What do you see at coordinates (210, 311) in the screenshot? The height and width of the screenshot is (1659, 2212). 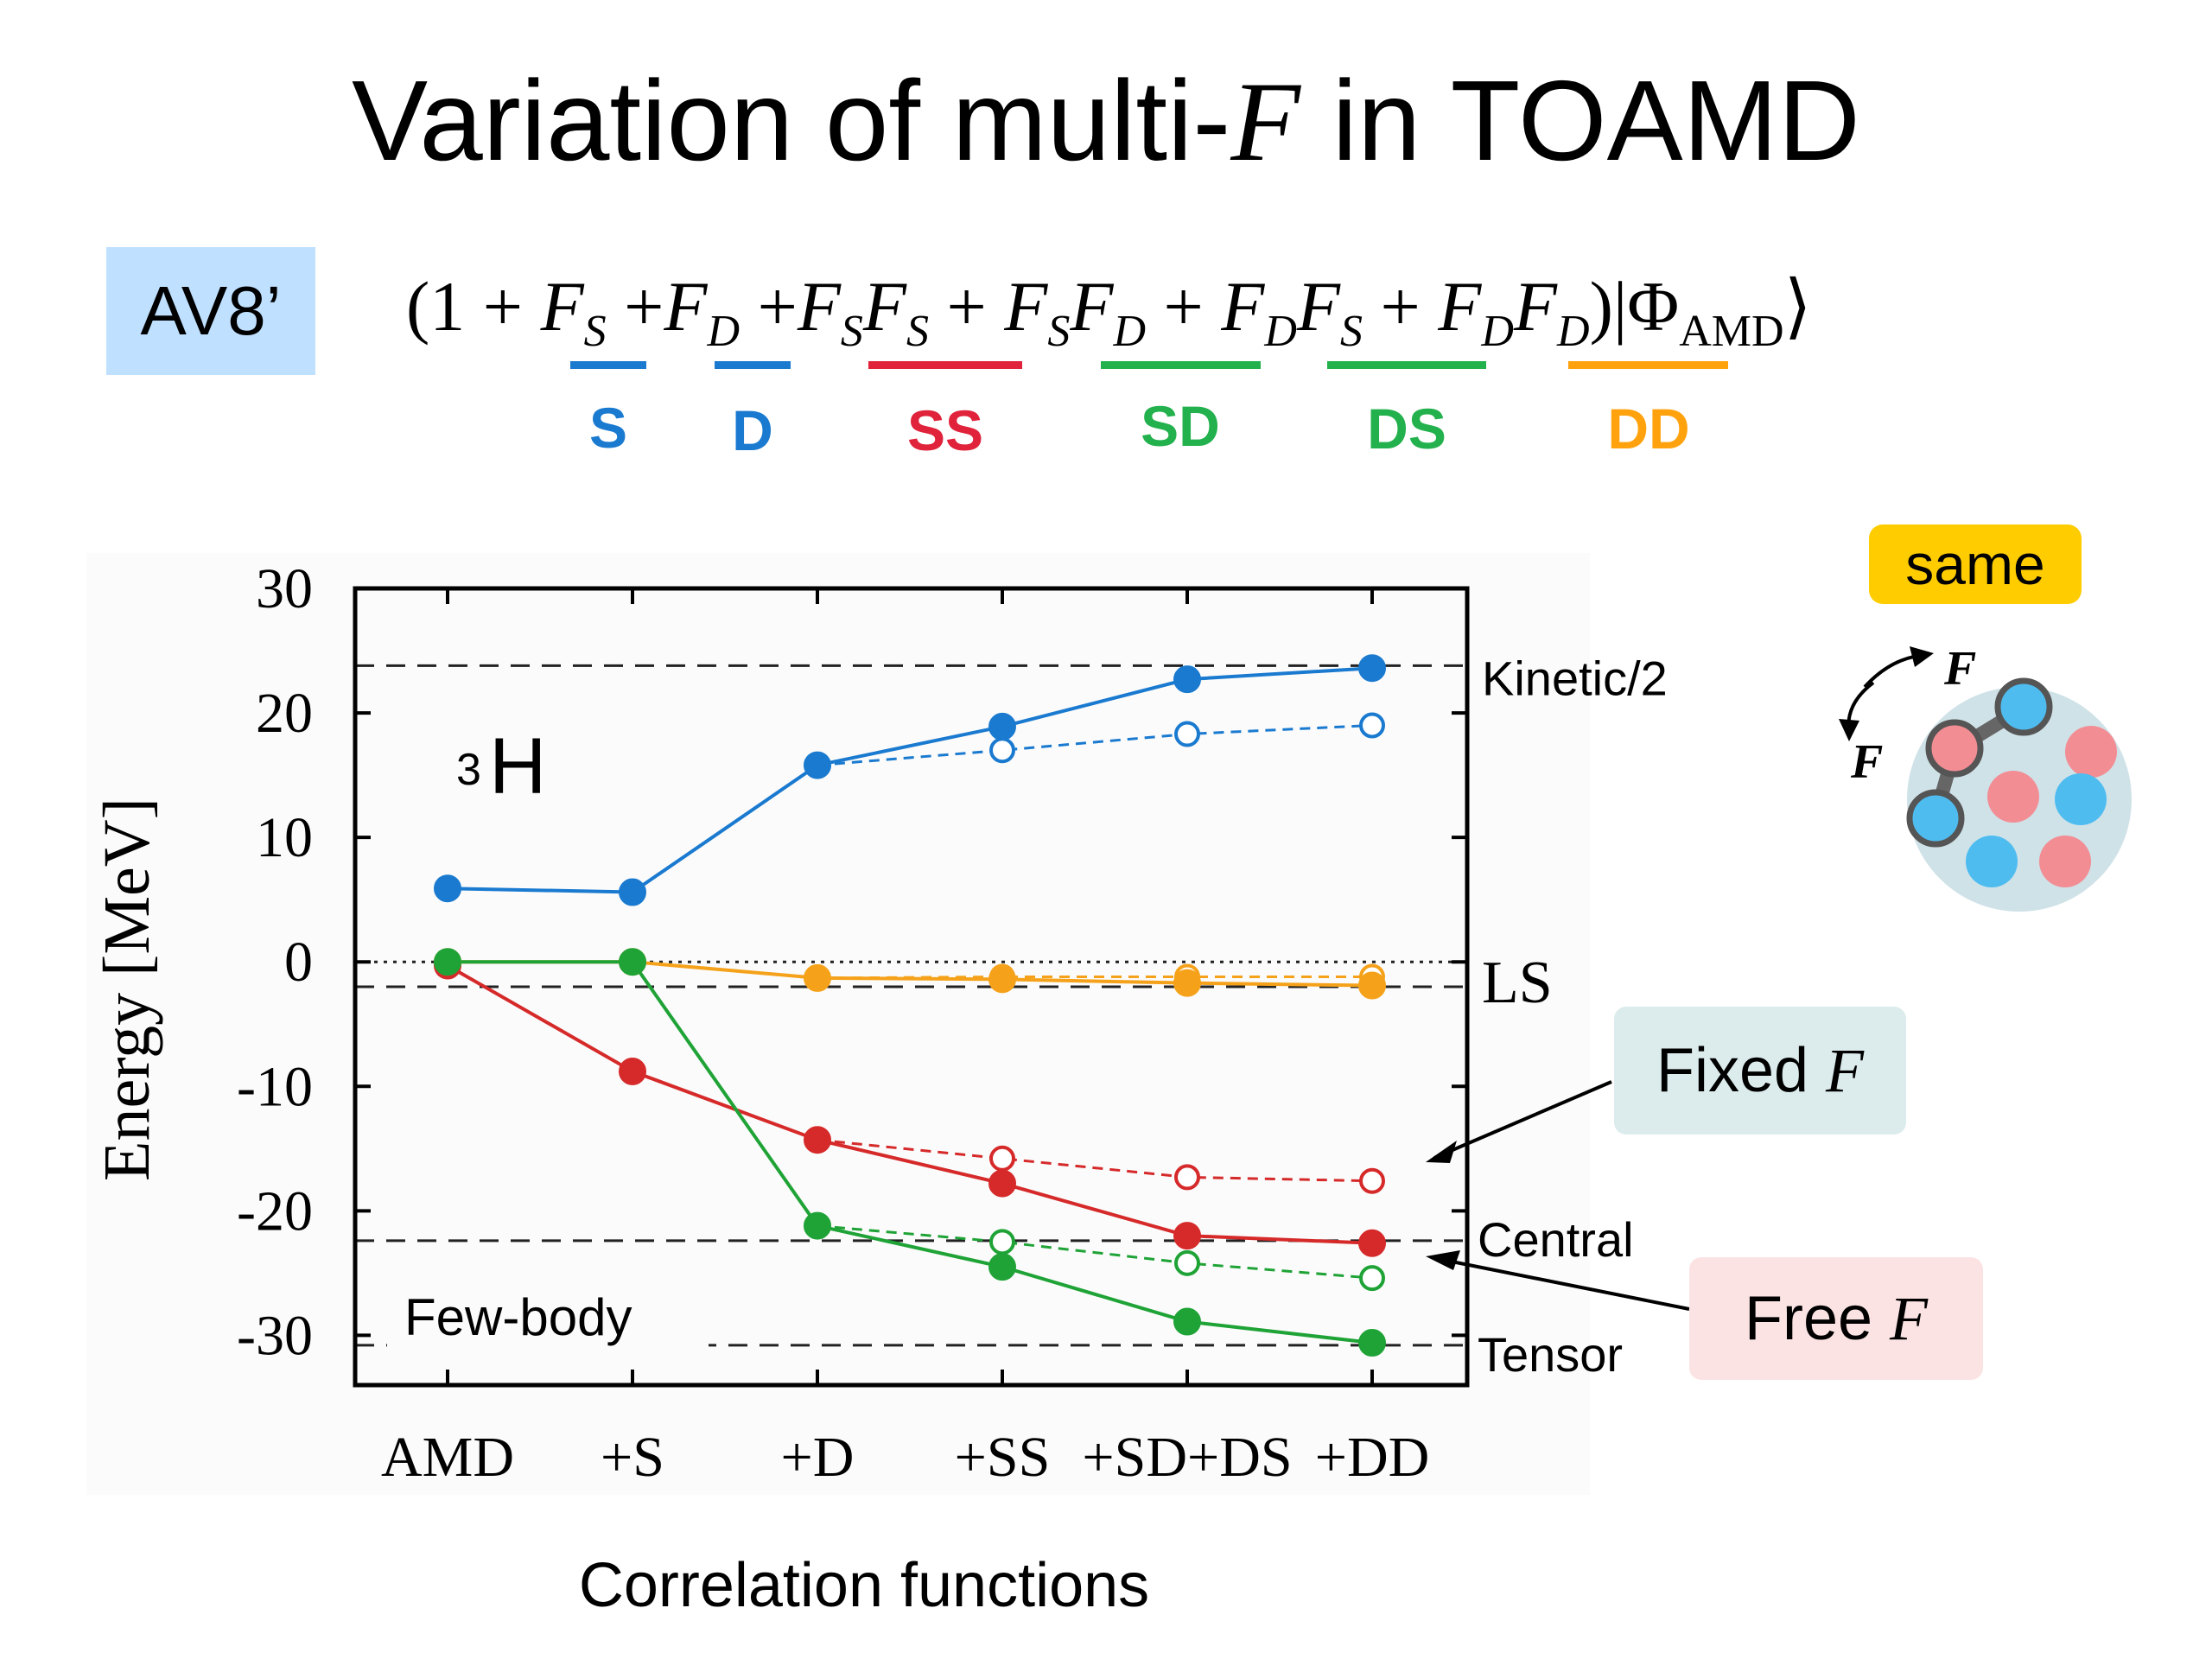 I see `av8-badge: AV8’` at bounding box center [210, 311].